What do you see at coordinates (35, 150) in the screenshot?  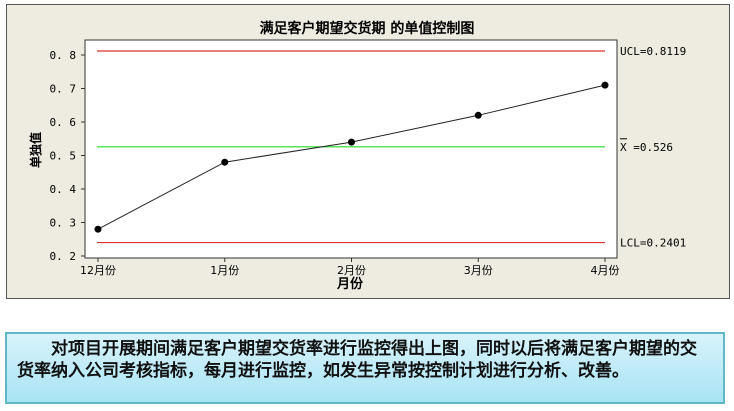 I see `y-axis-label: 单独值` at bounding box center [35, 150].